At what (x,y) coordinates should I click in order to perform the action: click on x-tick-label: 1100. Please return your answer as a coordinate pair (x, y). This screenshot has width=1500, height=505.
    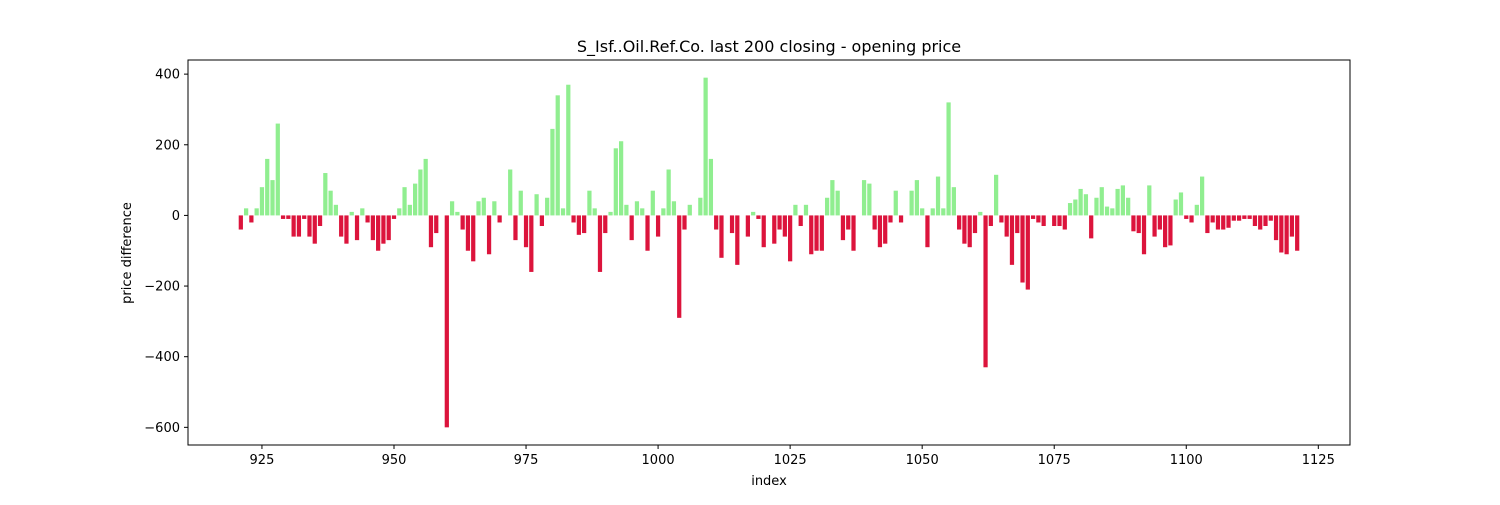
    Looking at the image, I should click on (1186, 460).